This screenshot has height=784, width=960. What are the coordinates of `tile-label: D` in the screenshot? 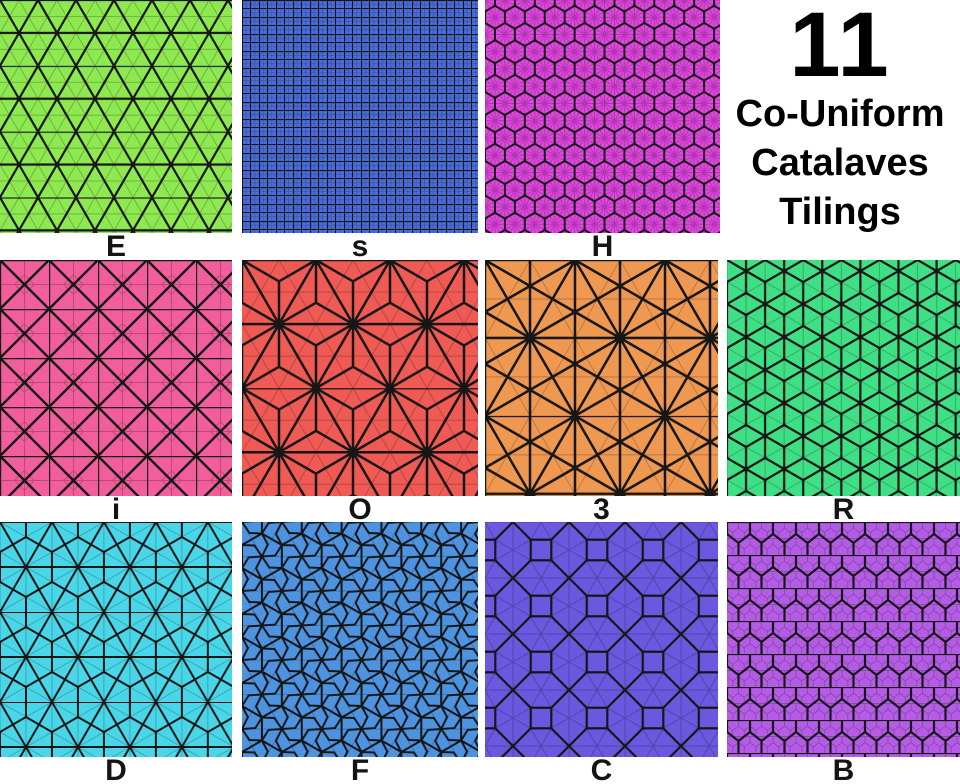 It's located at (116, 769).